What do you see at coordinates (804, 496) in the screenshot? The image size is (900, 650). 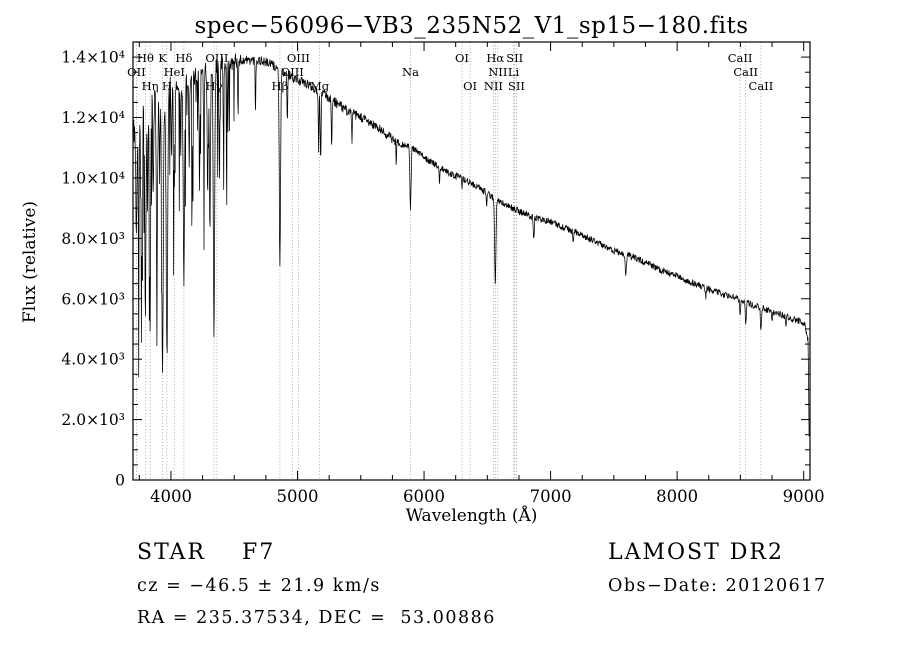 I see `x-tick-label: 9000` at bounding box center [804, 496].